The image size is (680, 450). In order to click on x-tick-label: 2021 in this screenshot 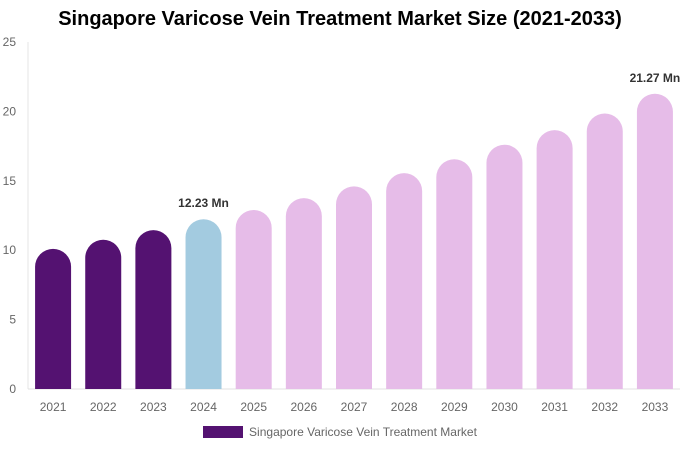, I will do `click(53, 407)`.